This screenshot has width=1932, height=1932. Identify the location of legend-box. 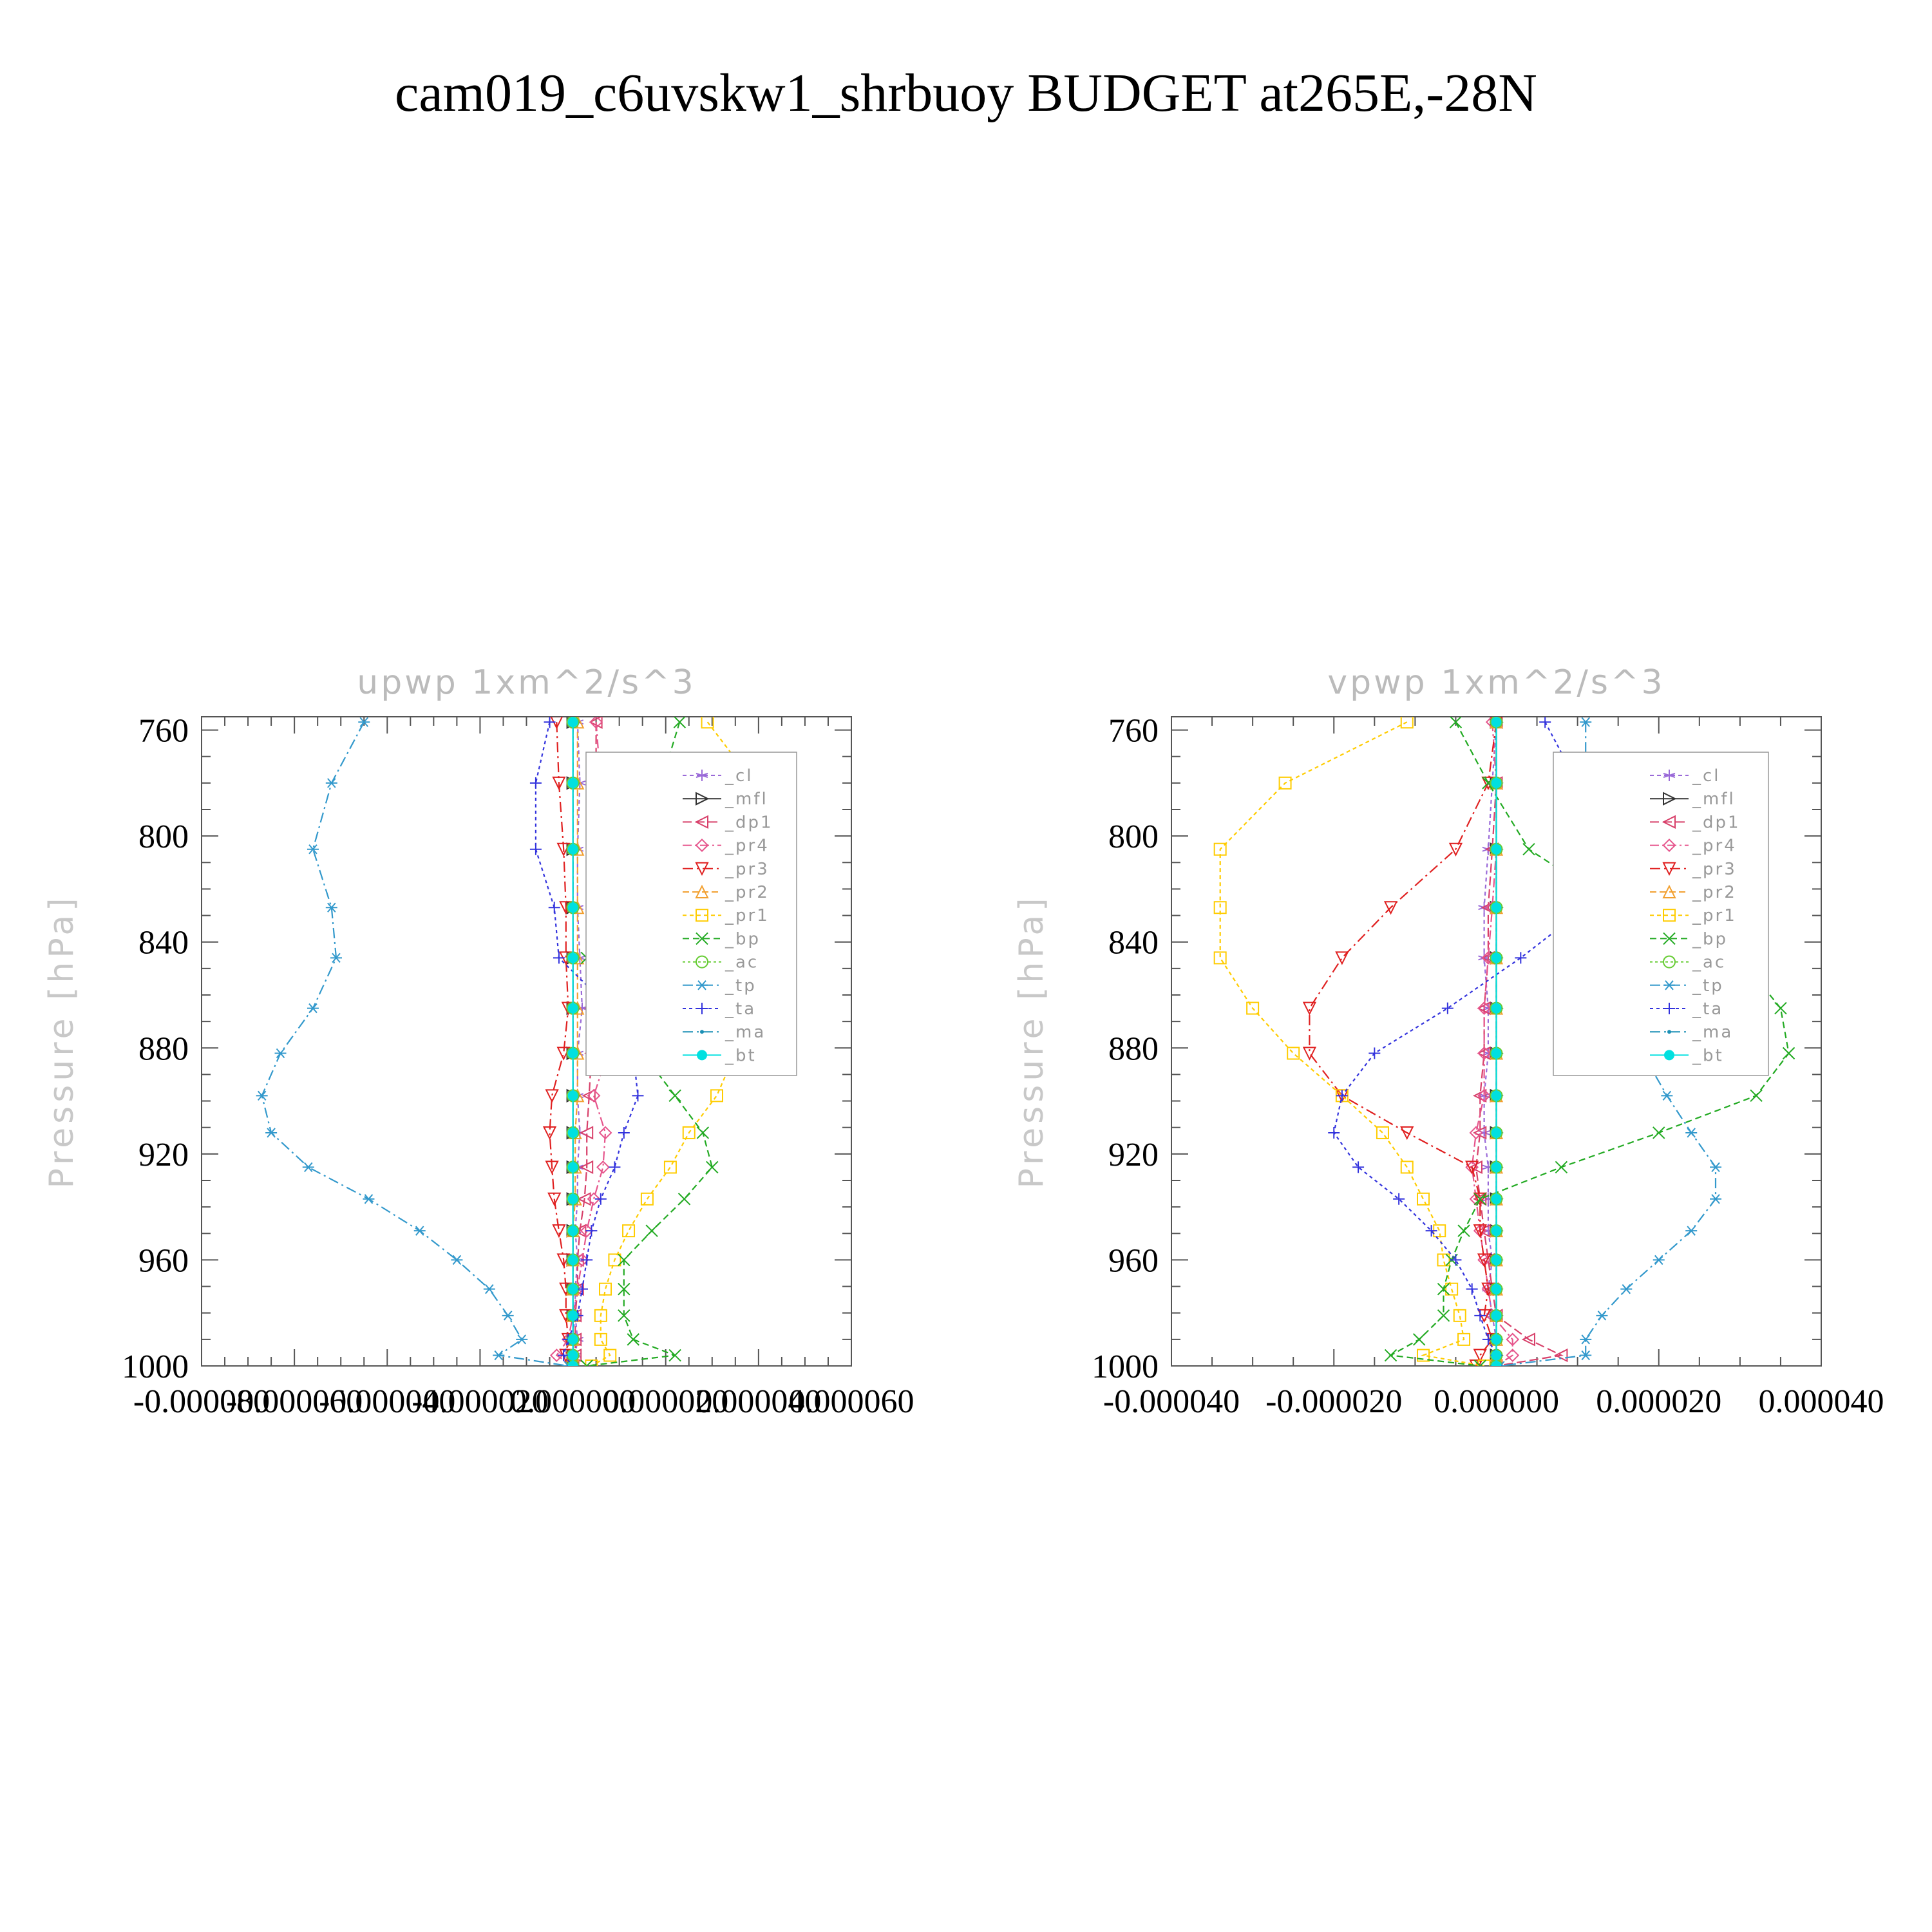
(1661, 914).